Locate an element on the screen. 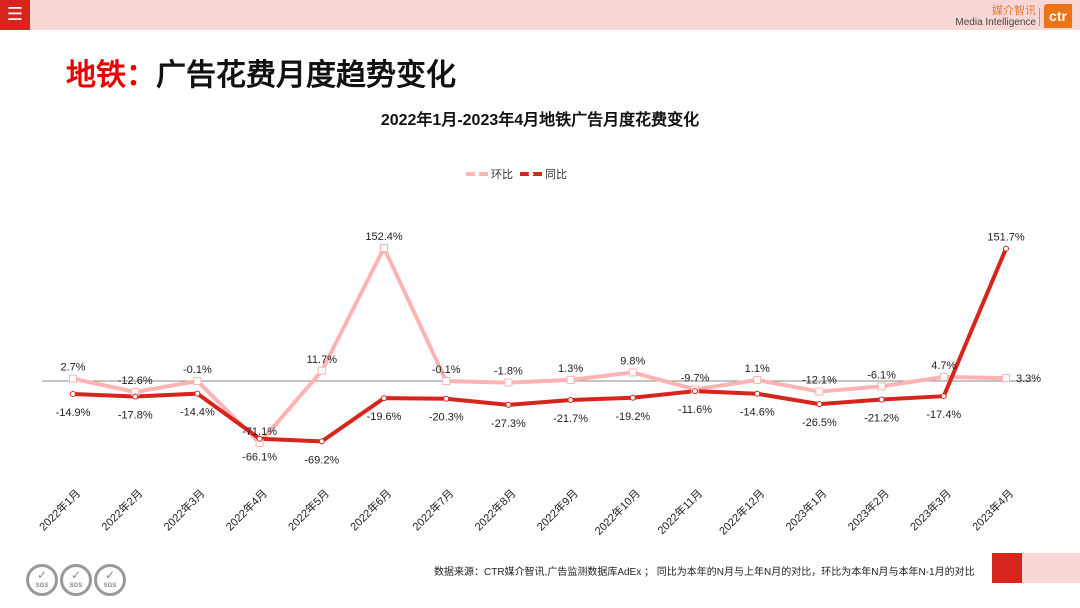  data-label: -14.9% is located at coordinates (73, 413).